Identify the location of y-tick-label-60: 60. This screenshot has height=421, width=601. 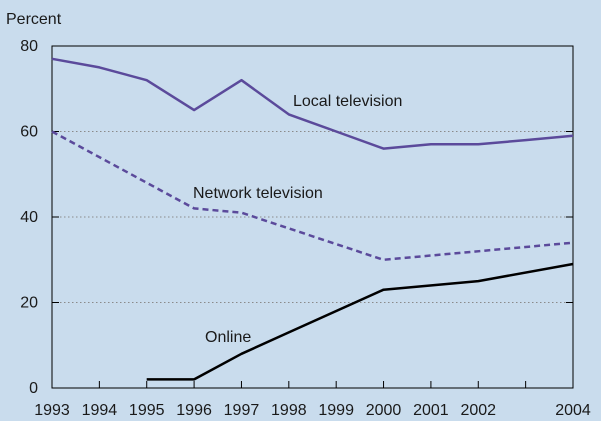
(29, 132).